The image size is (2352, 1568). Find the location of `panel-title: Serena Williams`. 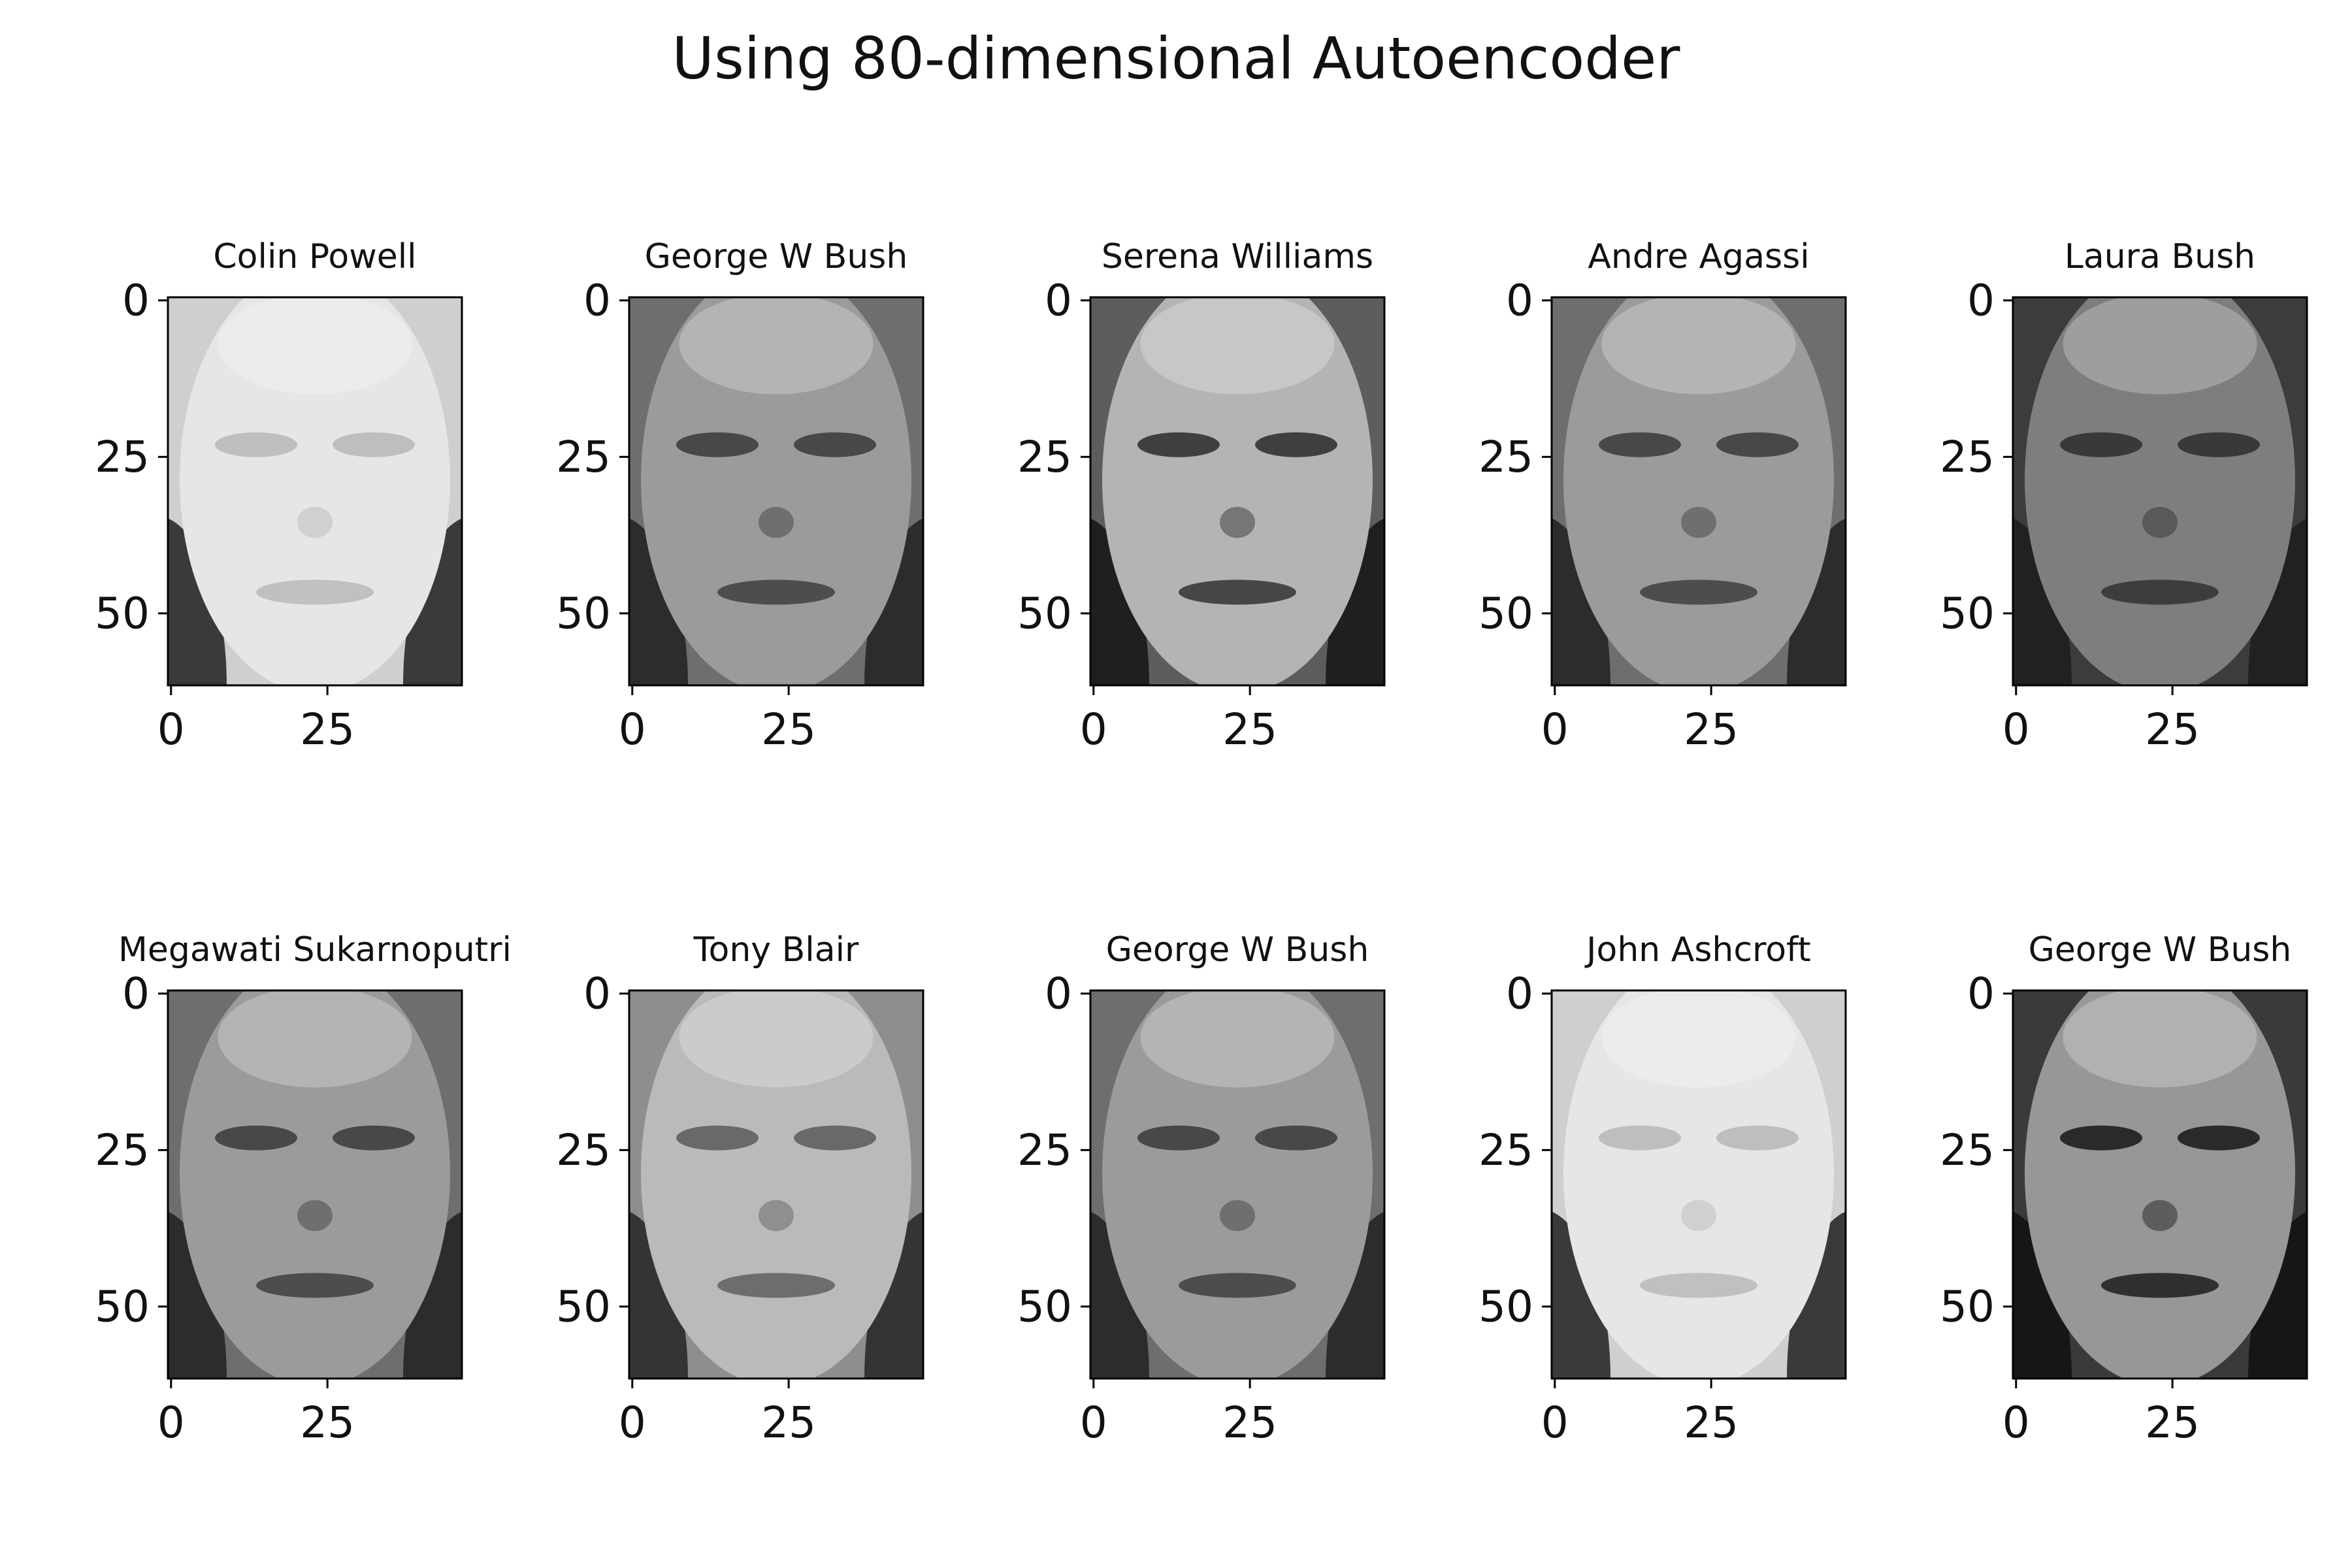

panel-title: Serena Williams is located at coordinates (1237, 256).